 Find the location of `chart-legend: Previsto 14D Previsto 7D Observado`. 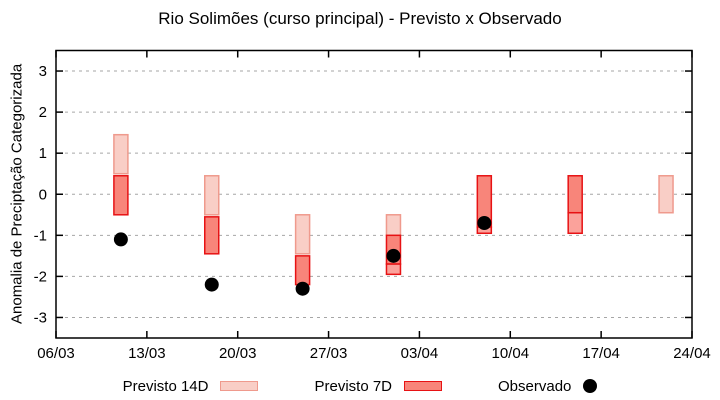

chart-legend: Previsto 14D Previsto 7D Observado is located at coordinates (360, 386).